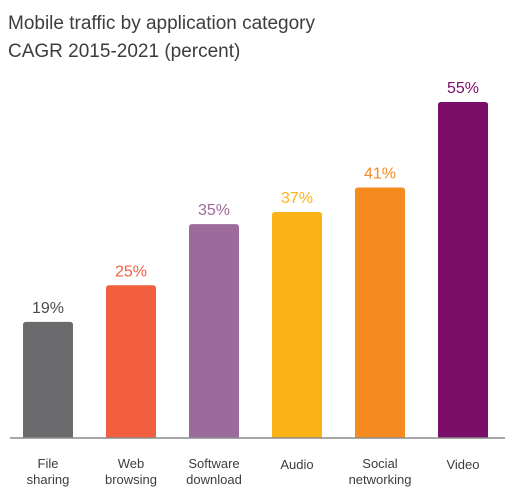  Describe the element at coordinates (296, 464) in the screenshot. I see `category-label: Audio` at that location.